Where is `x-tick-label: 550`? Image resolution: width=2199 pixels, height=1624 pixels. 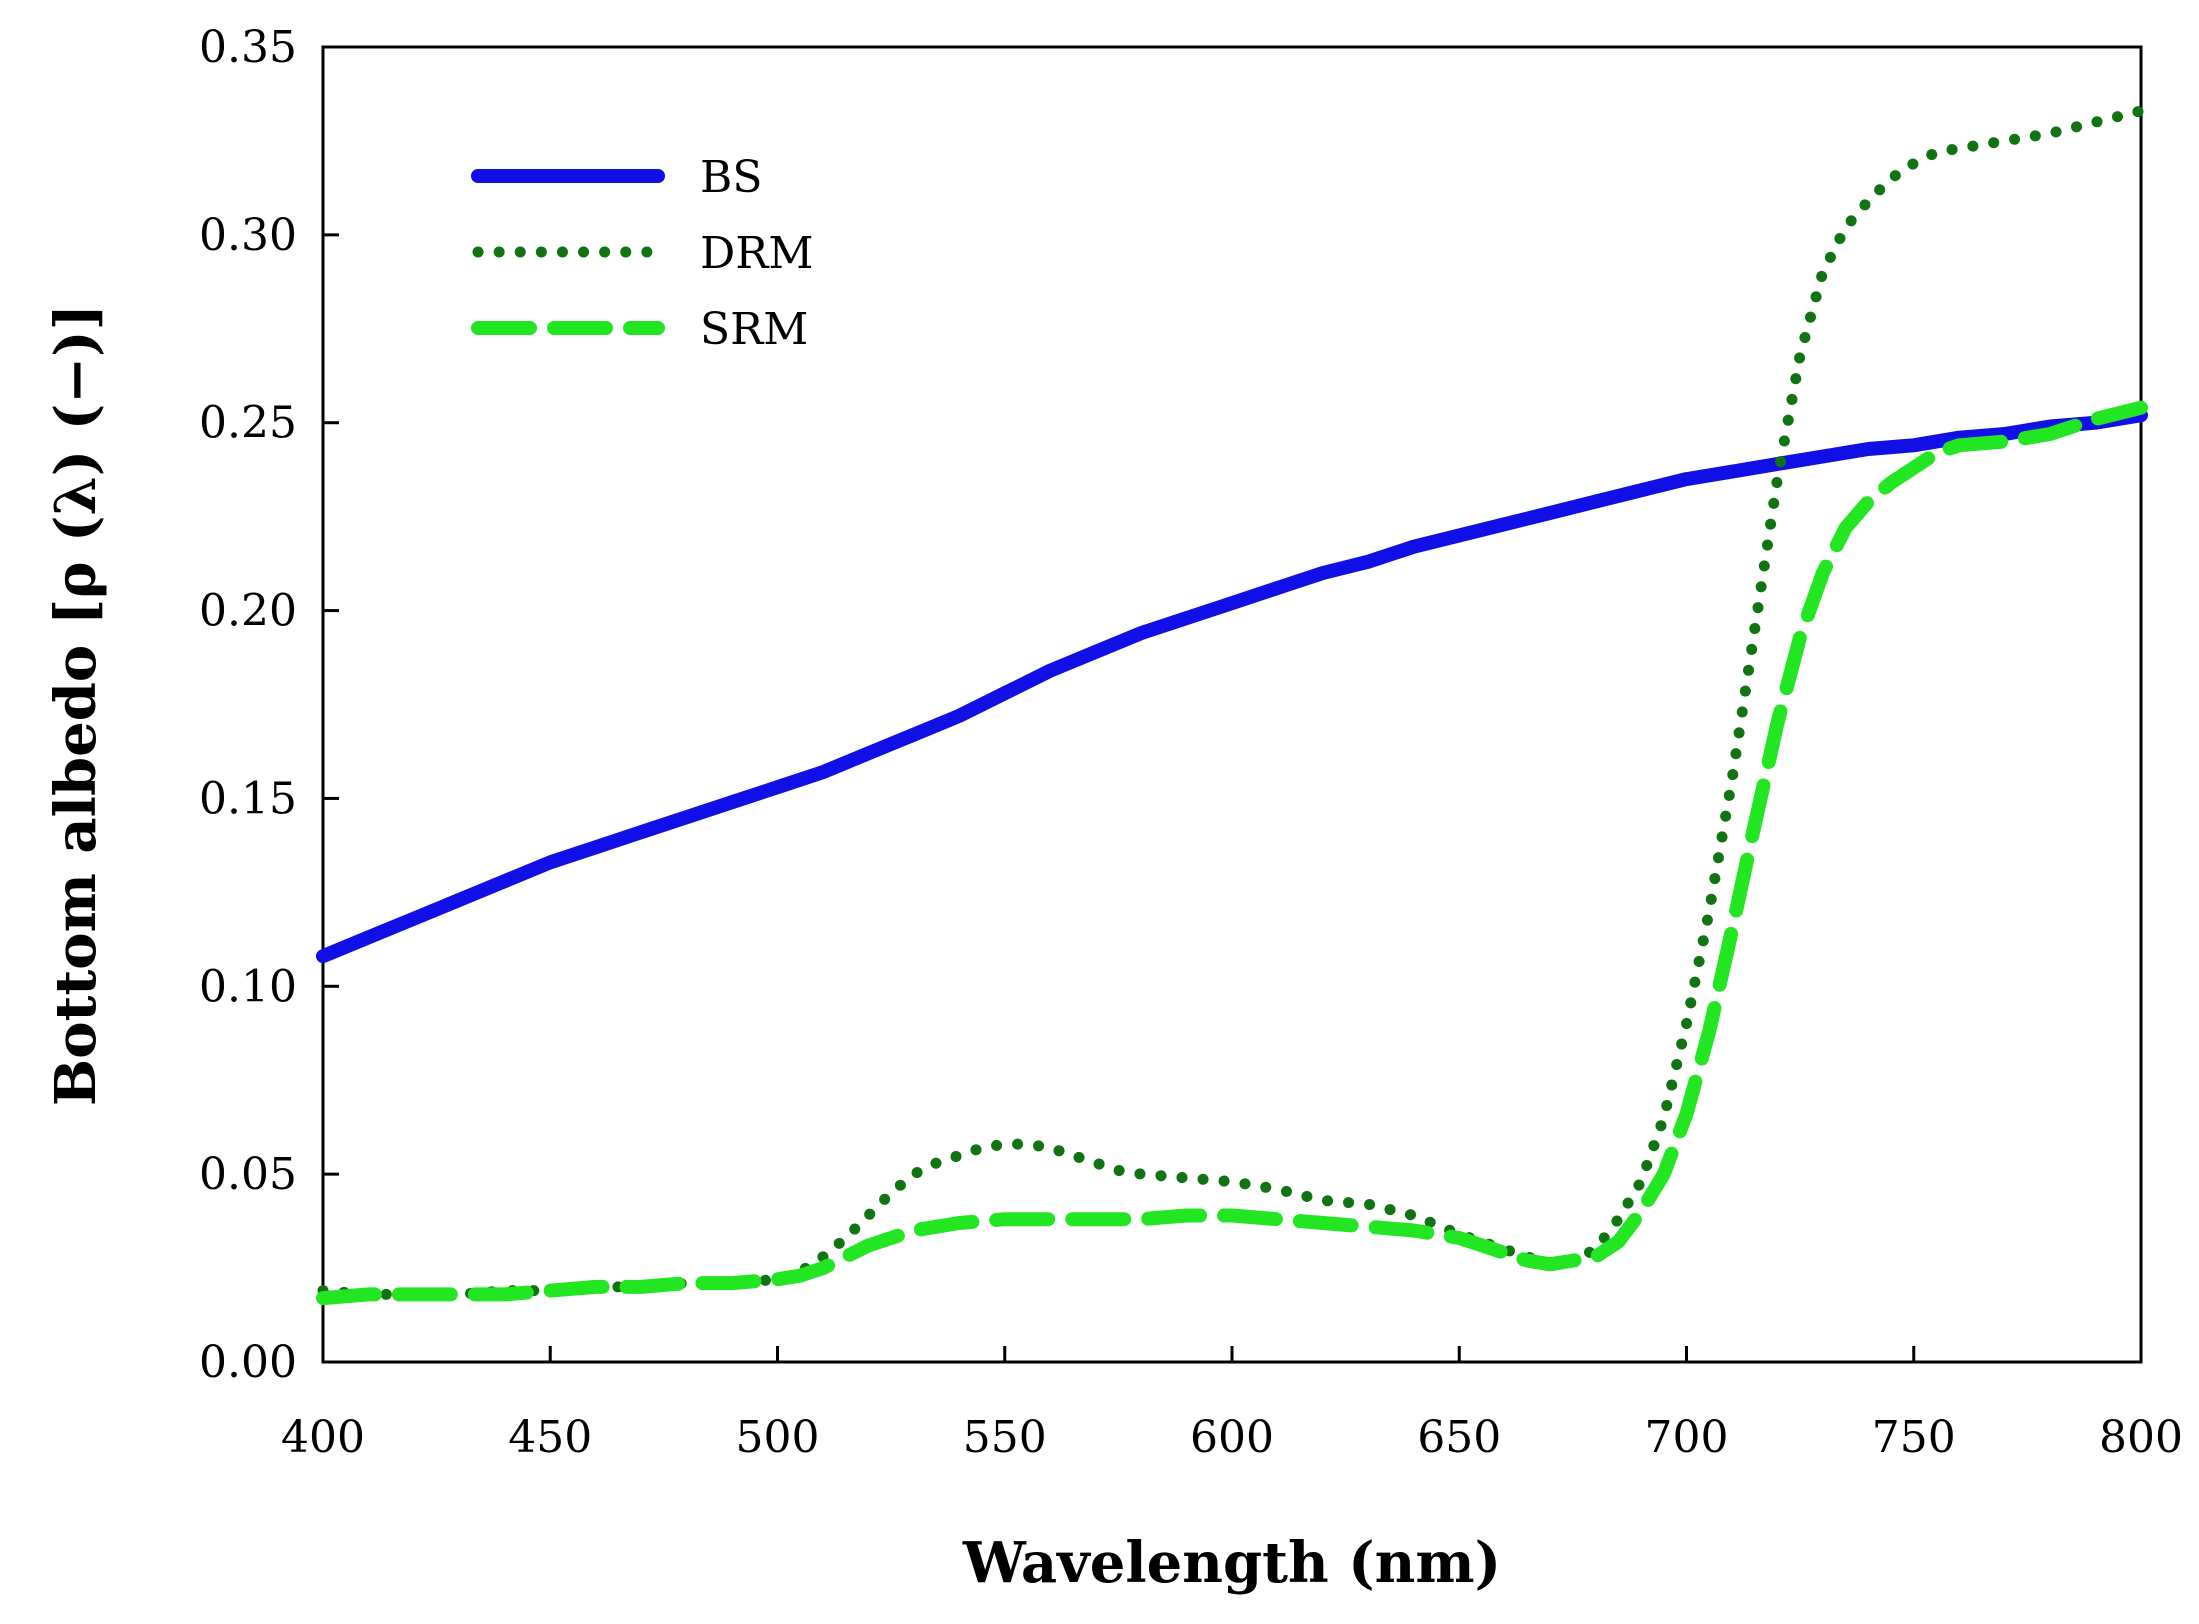
x-tick-label: 550 is located at coordinates (1005, 1437).